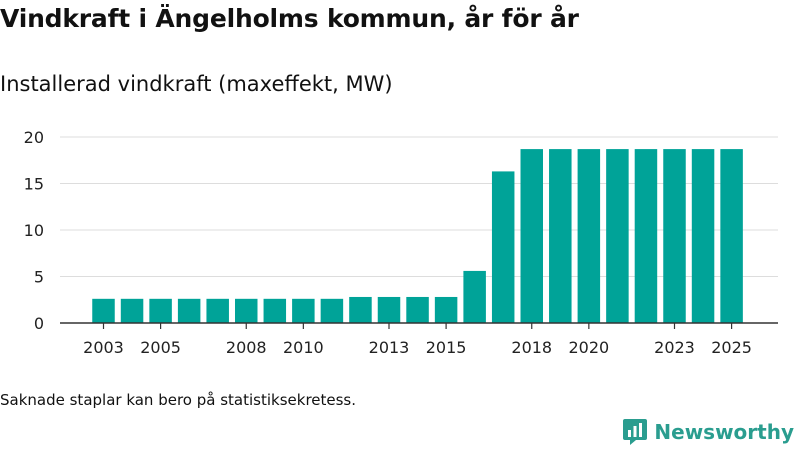  Describe the element at coordinates (39, 277) in the screenshot. I see `y-tick-label: 5` at that location.